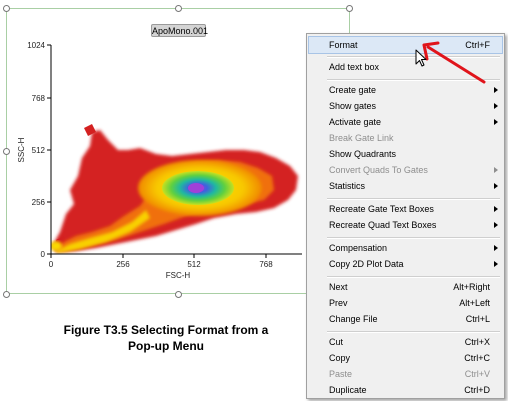 This screenshot has height=401, width=508. What do you see at coordinates (102, 231) in the screenshot?
I see `density-region-mid-tail` at bounding box center [102, 231].